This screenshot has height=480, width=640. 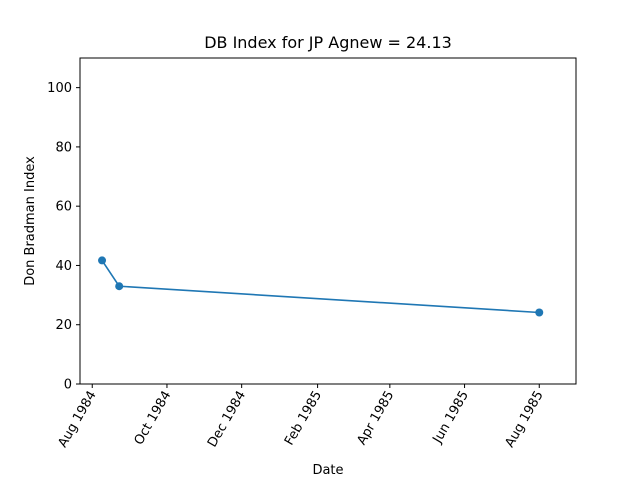 I want to click on x-tick-label: Jun 1985, so click(x=451, y=418).